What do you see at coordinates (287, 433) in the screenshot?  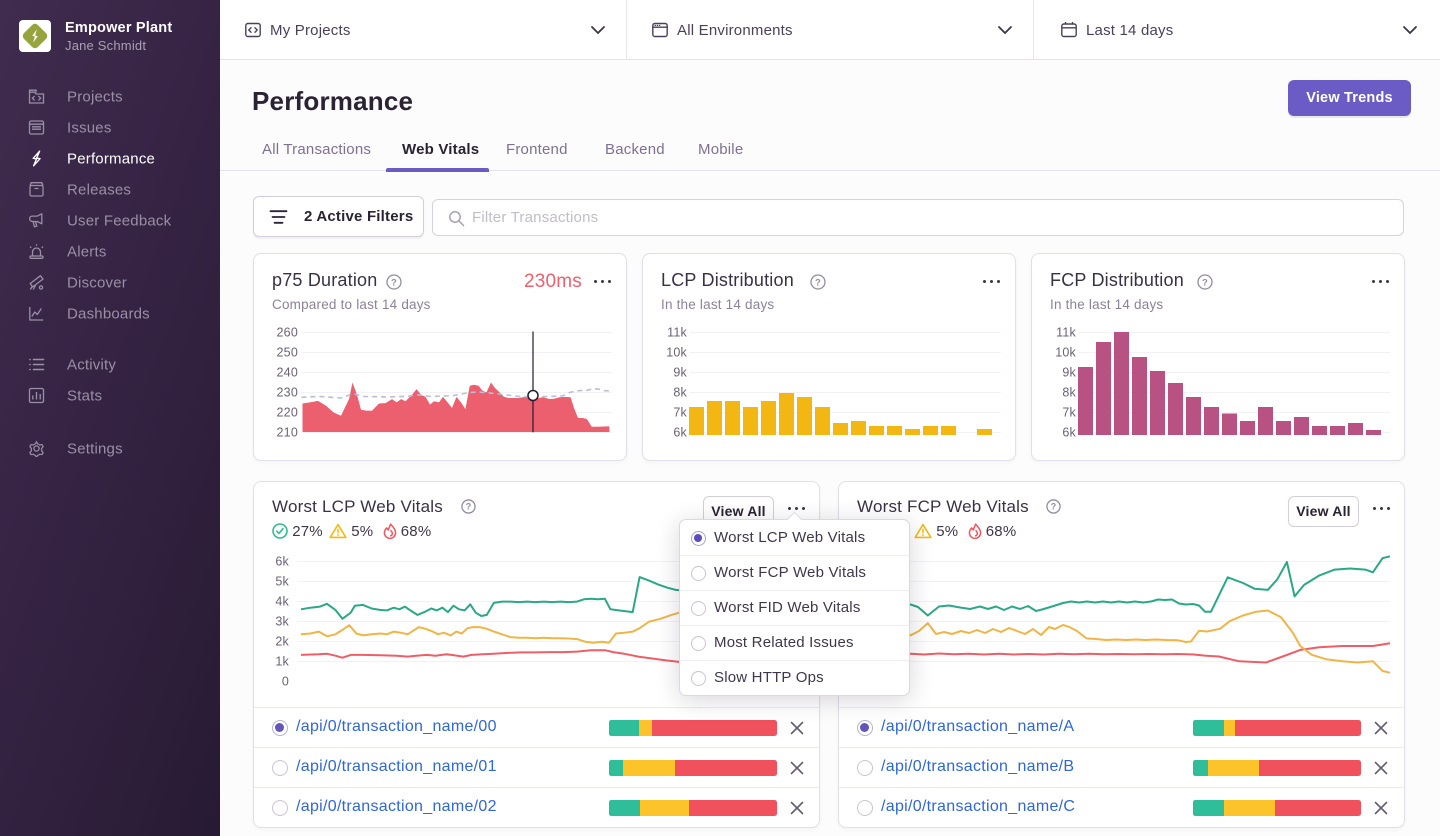 I see `svg-text: 210` at bounding box center [287, 433].